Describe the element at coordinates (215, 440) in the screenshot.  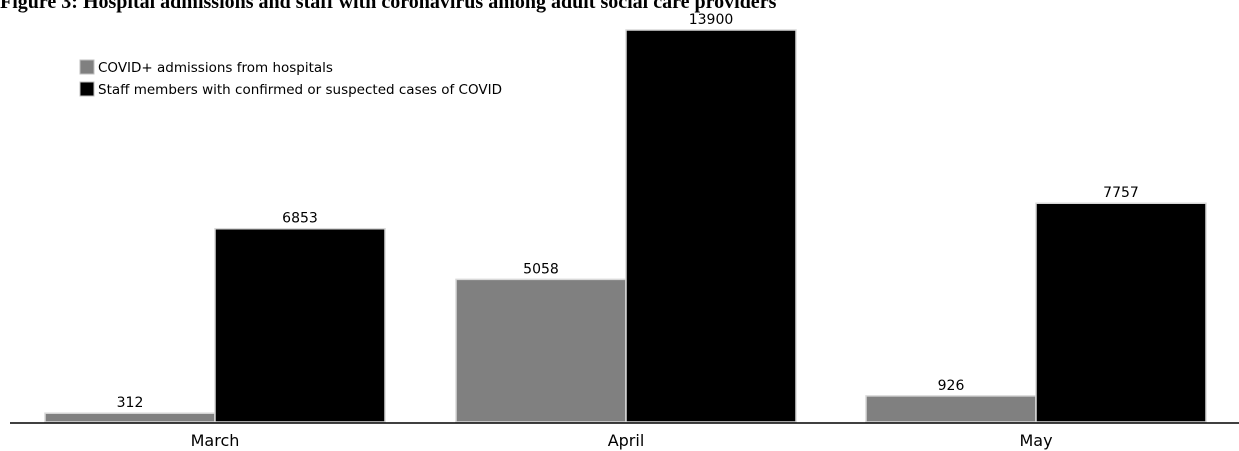
I see `x-tick-label-march: March` at that location.